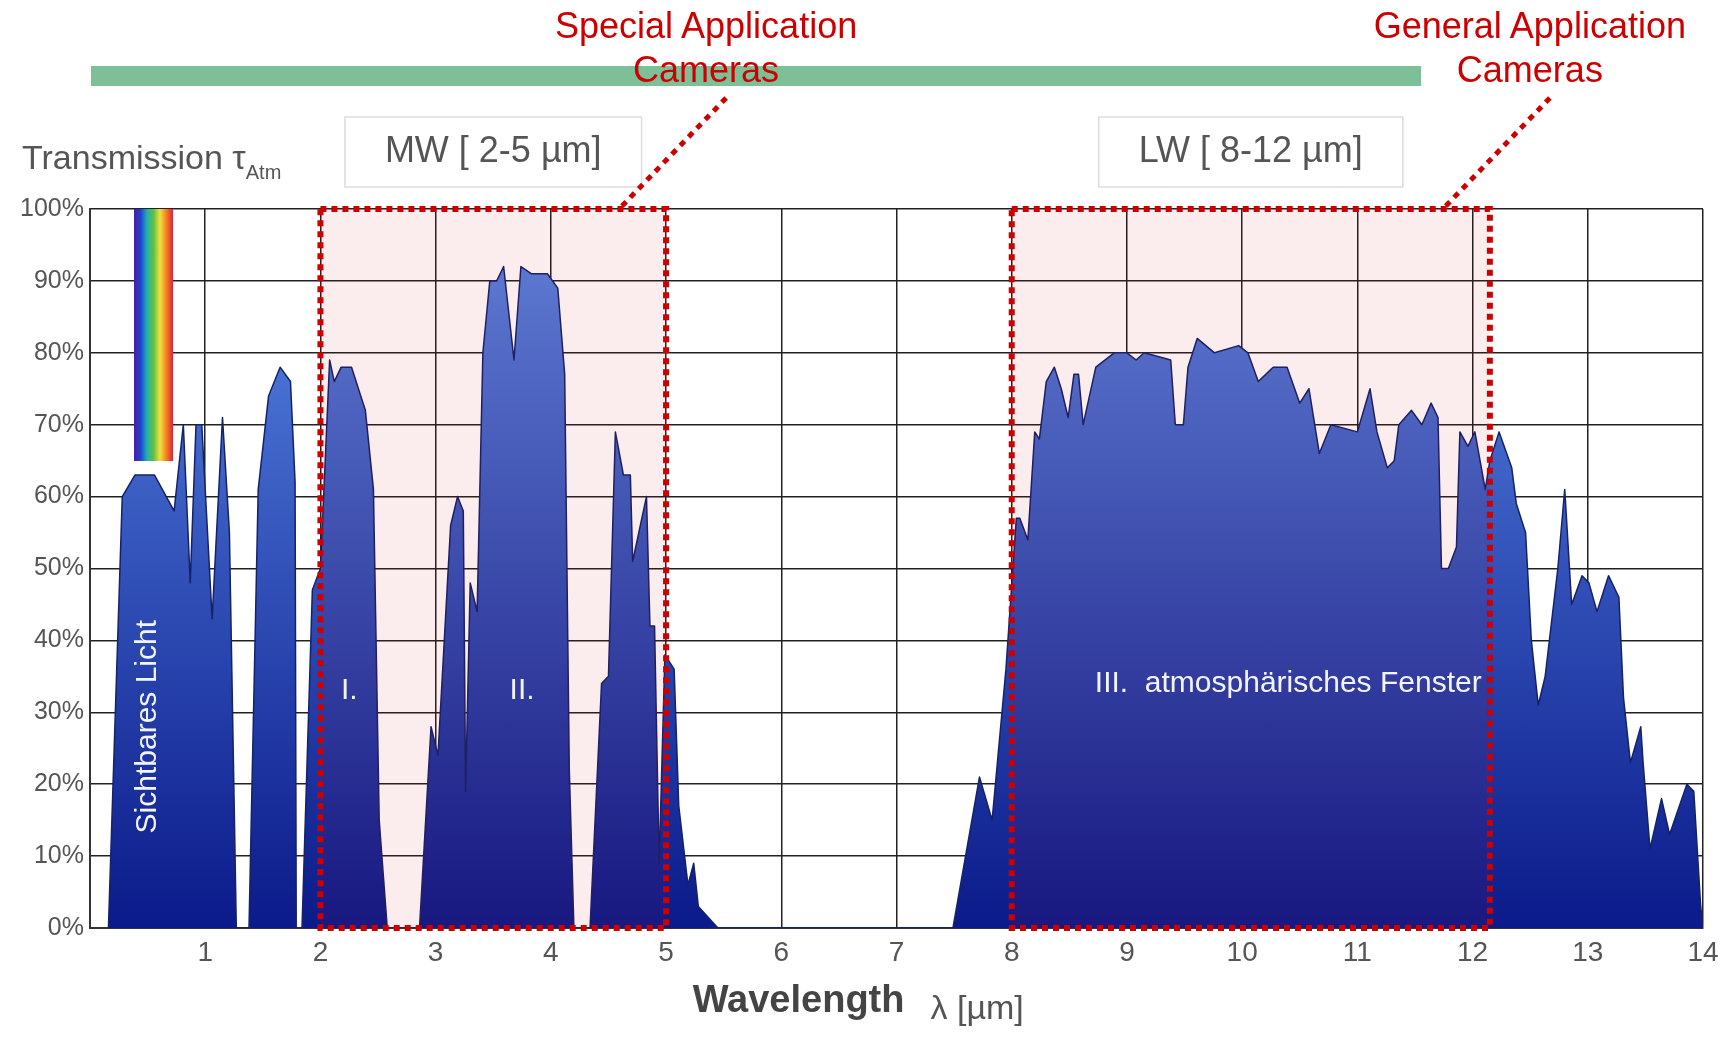  What do you see at coordinates (58, 494) in the screenshot?
I see `y-tick-label: 60%` at bounding box center [58, 494].